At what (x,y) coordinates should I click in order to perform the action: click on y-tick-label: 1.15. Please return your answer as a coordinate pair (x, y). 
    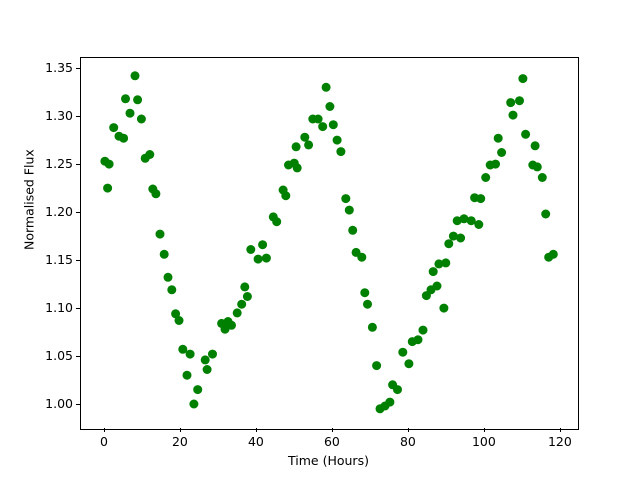
    Looking at the image, I should click on (59, 260).